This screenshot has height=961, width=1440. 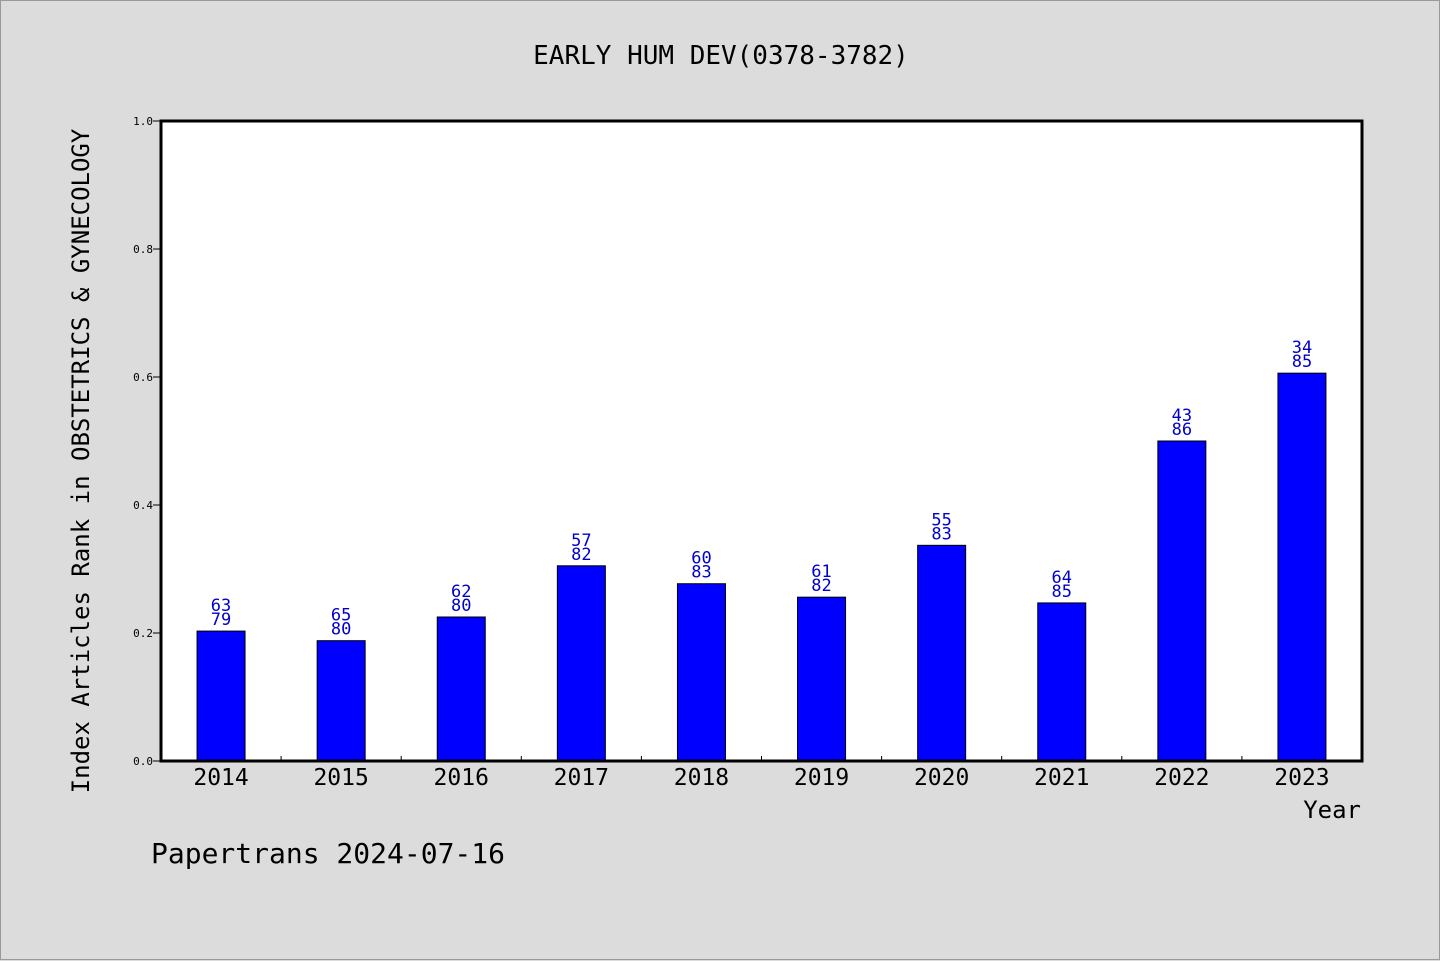 What do you see at coordinates (221, 620) in the screenshot?
I see `bar-label-bottom: 79` at bounding box center [221, 620].